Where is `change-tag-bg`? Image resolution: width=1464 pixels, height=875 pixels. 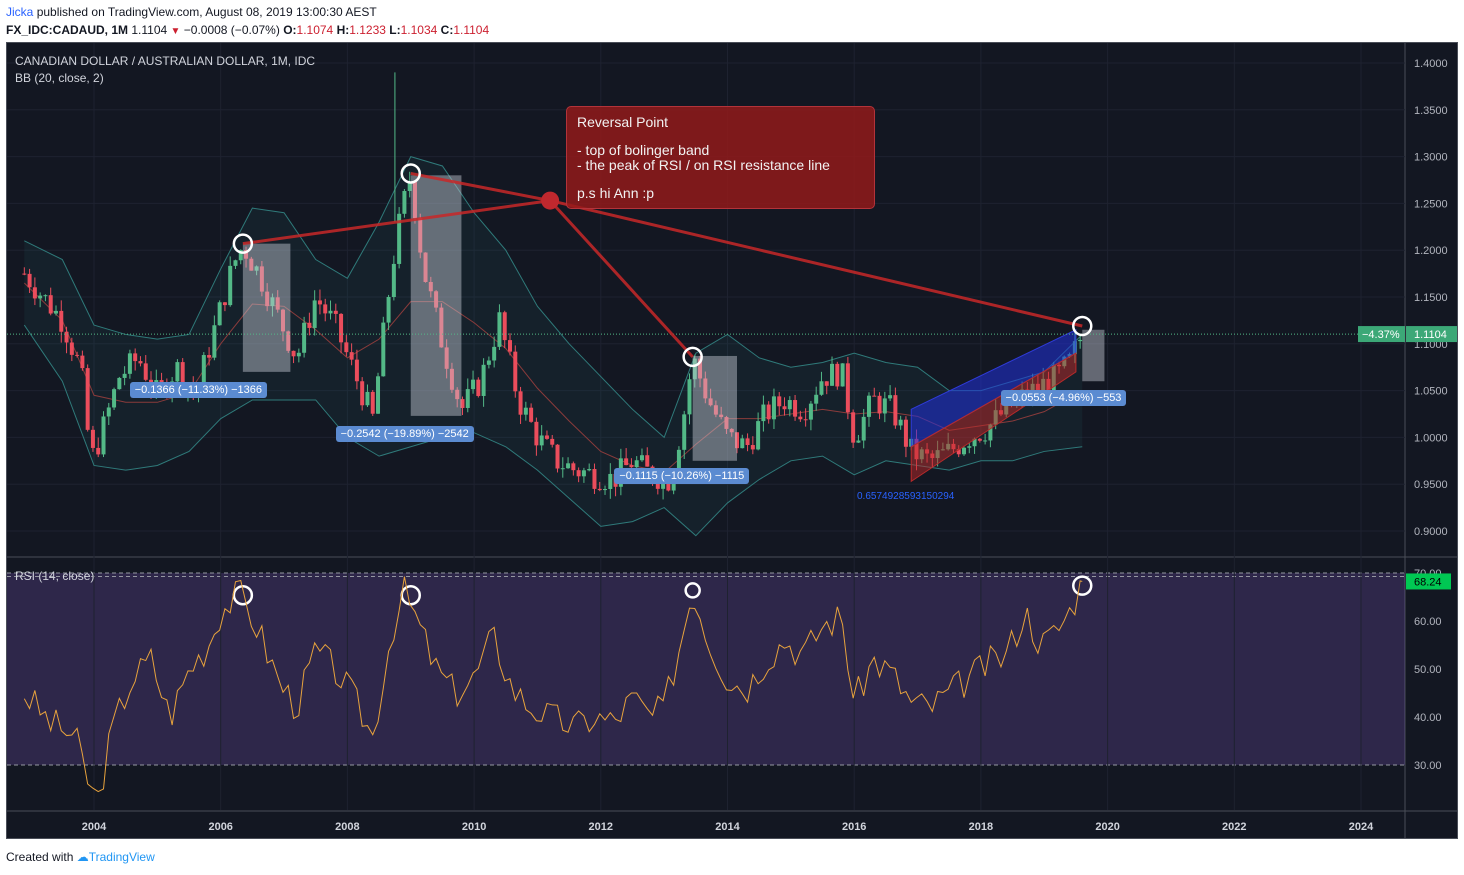 change-tag-bg is located at coordinates (1381, 334).